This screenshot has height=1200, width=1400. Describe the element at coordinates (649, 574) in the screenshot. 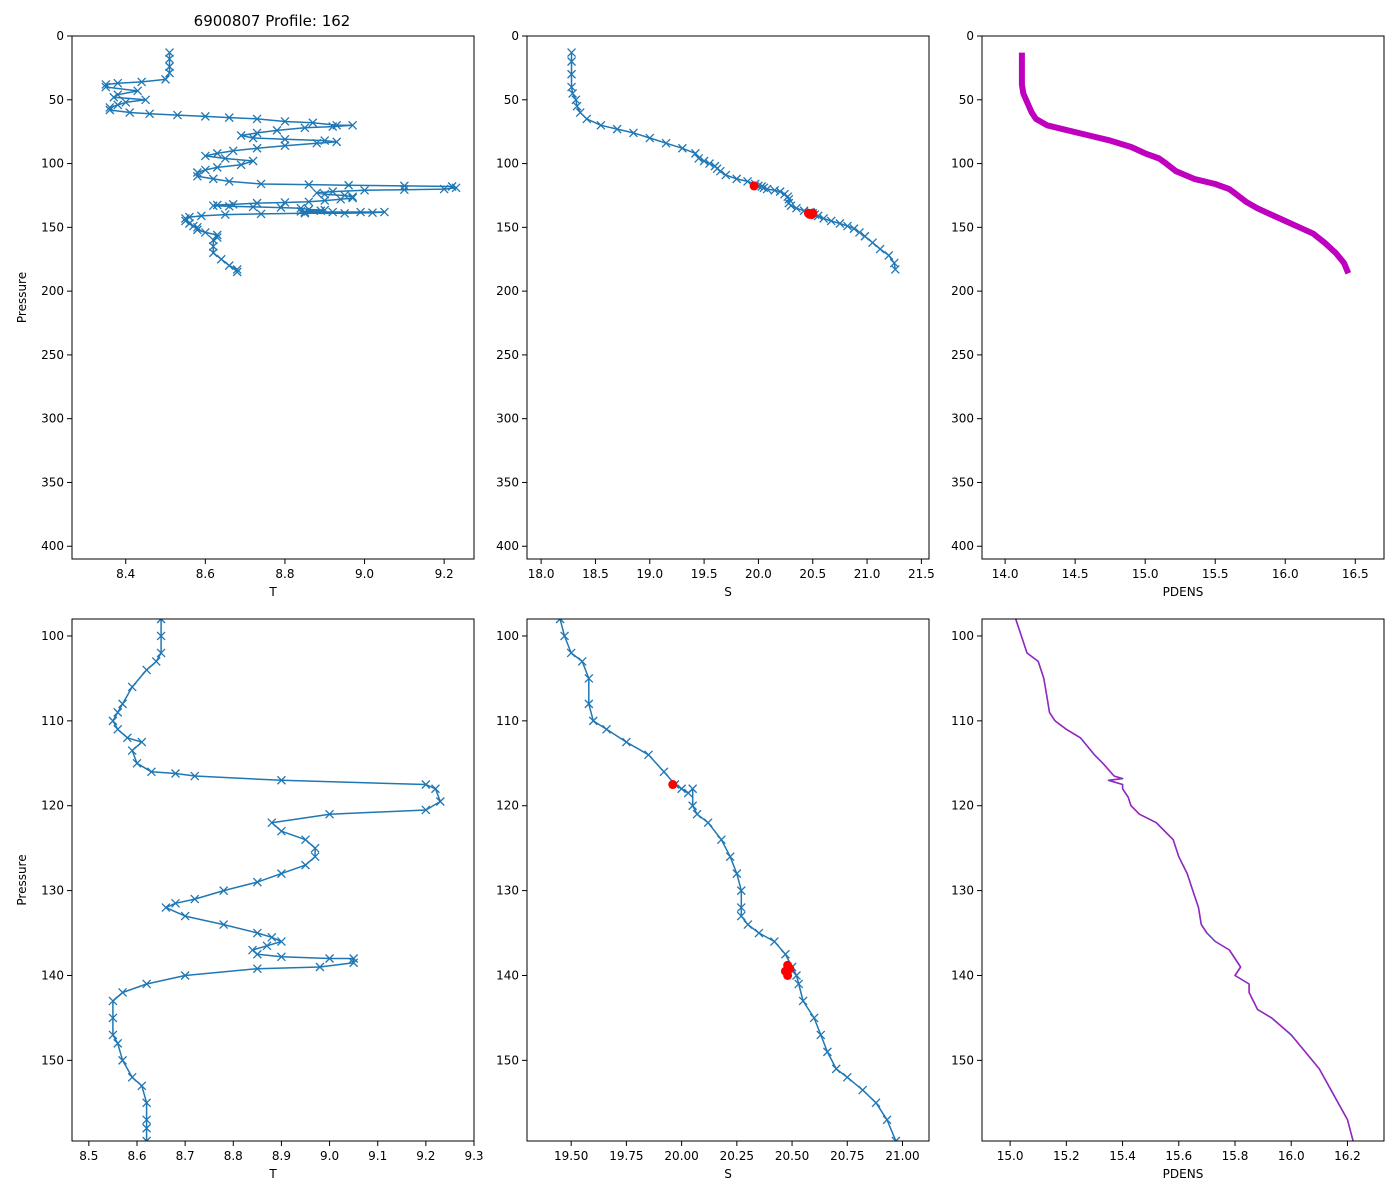

I see `x-tick-label: 19.0` at that location.